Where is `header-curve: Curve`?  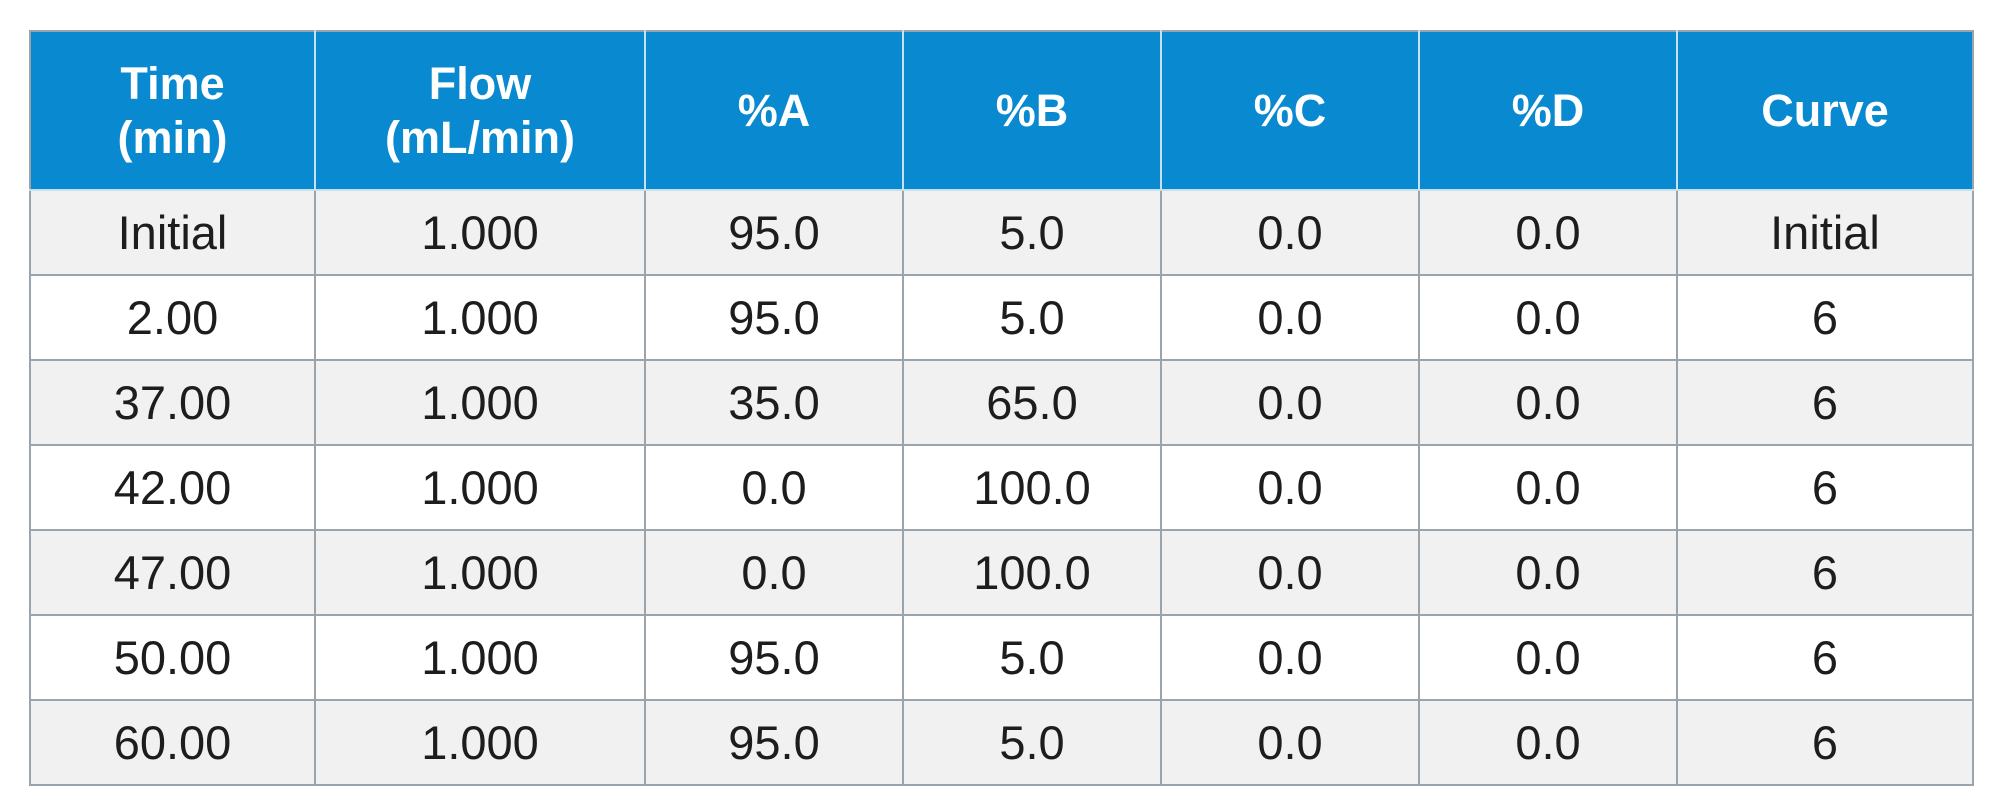
header-curve: Curve is located at coordinates (1825, 110).